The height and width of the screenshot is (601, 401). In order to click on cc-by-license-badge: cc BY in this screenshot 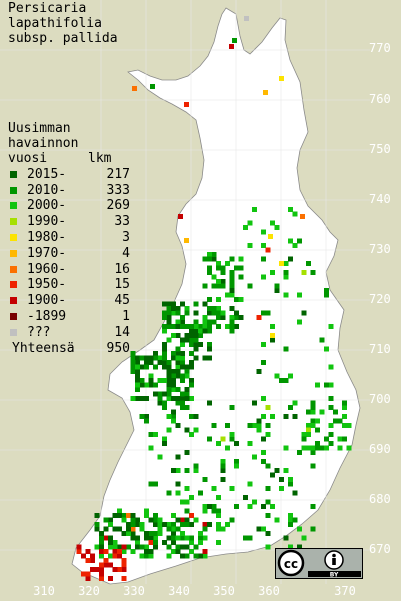, I will do `click(319, 563)`.